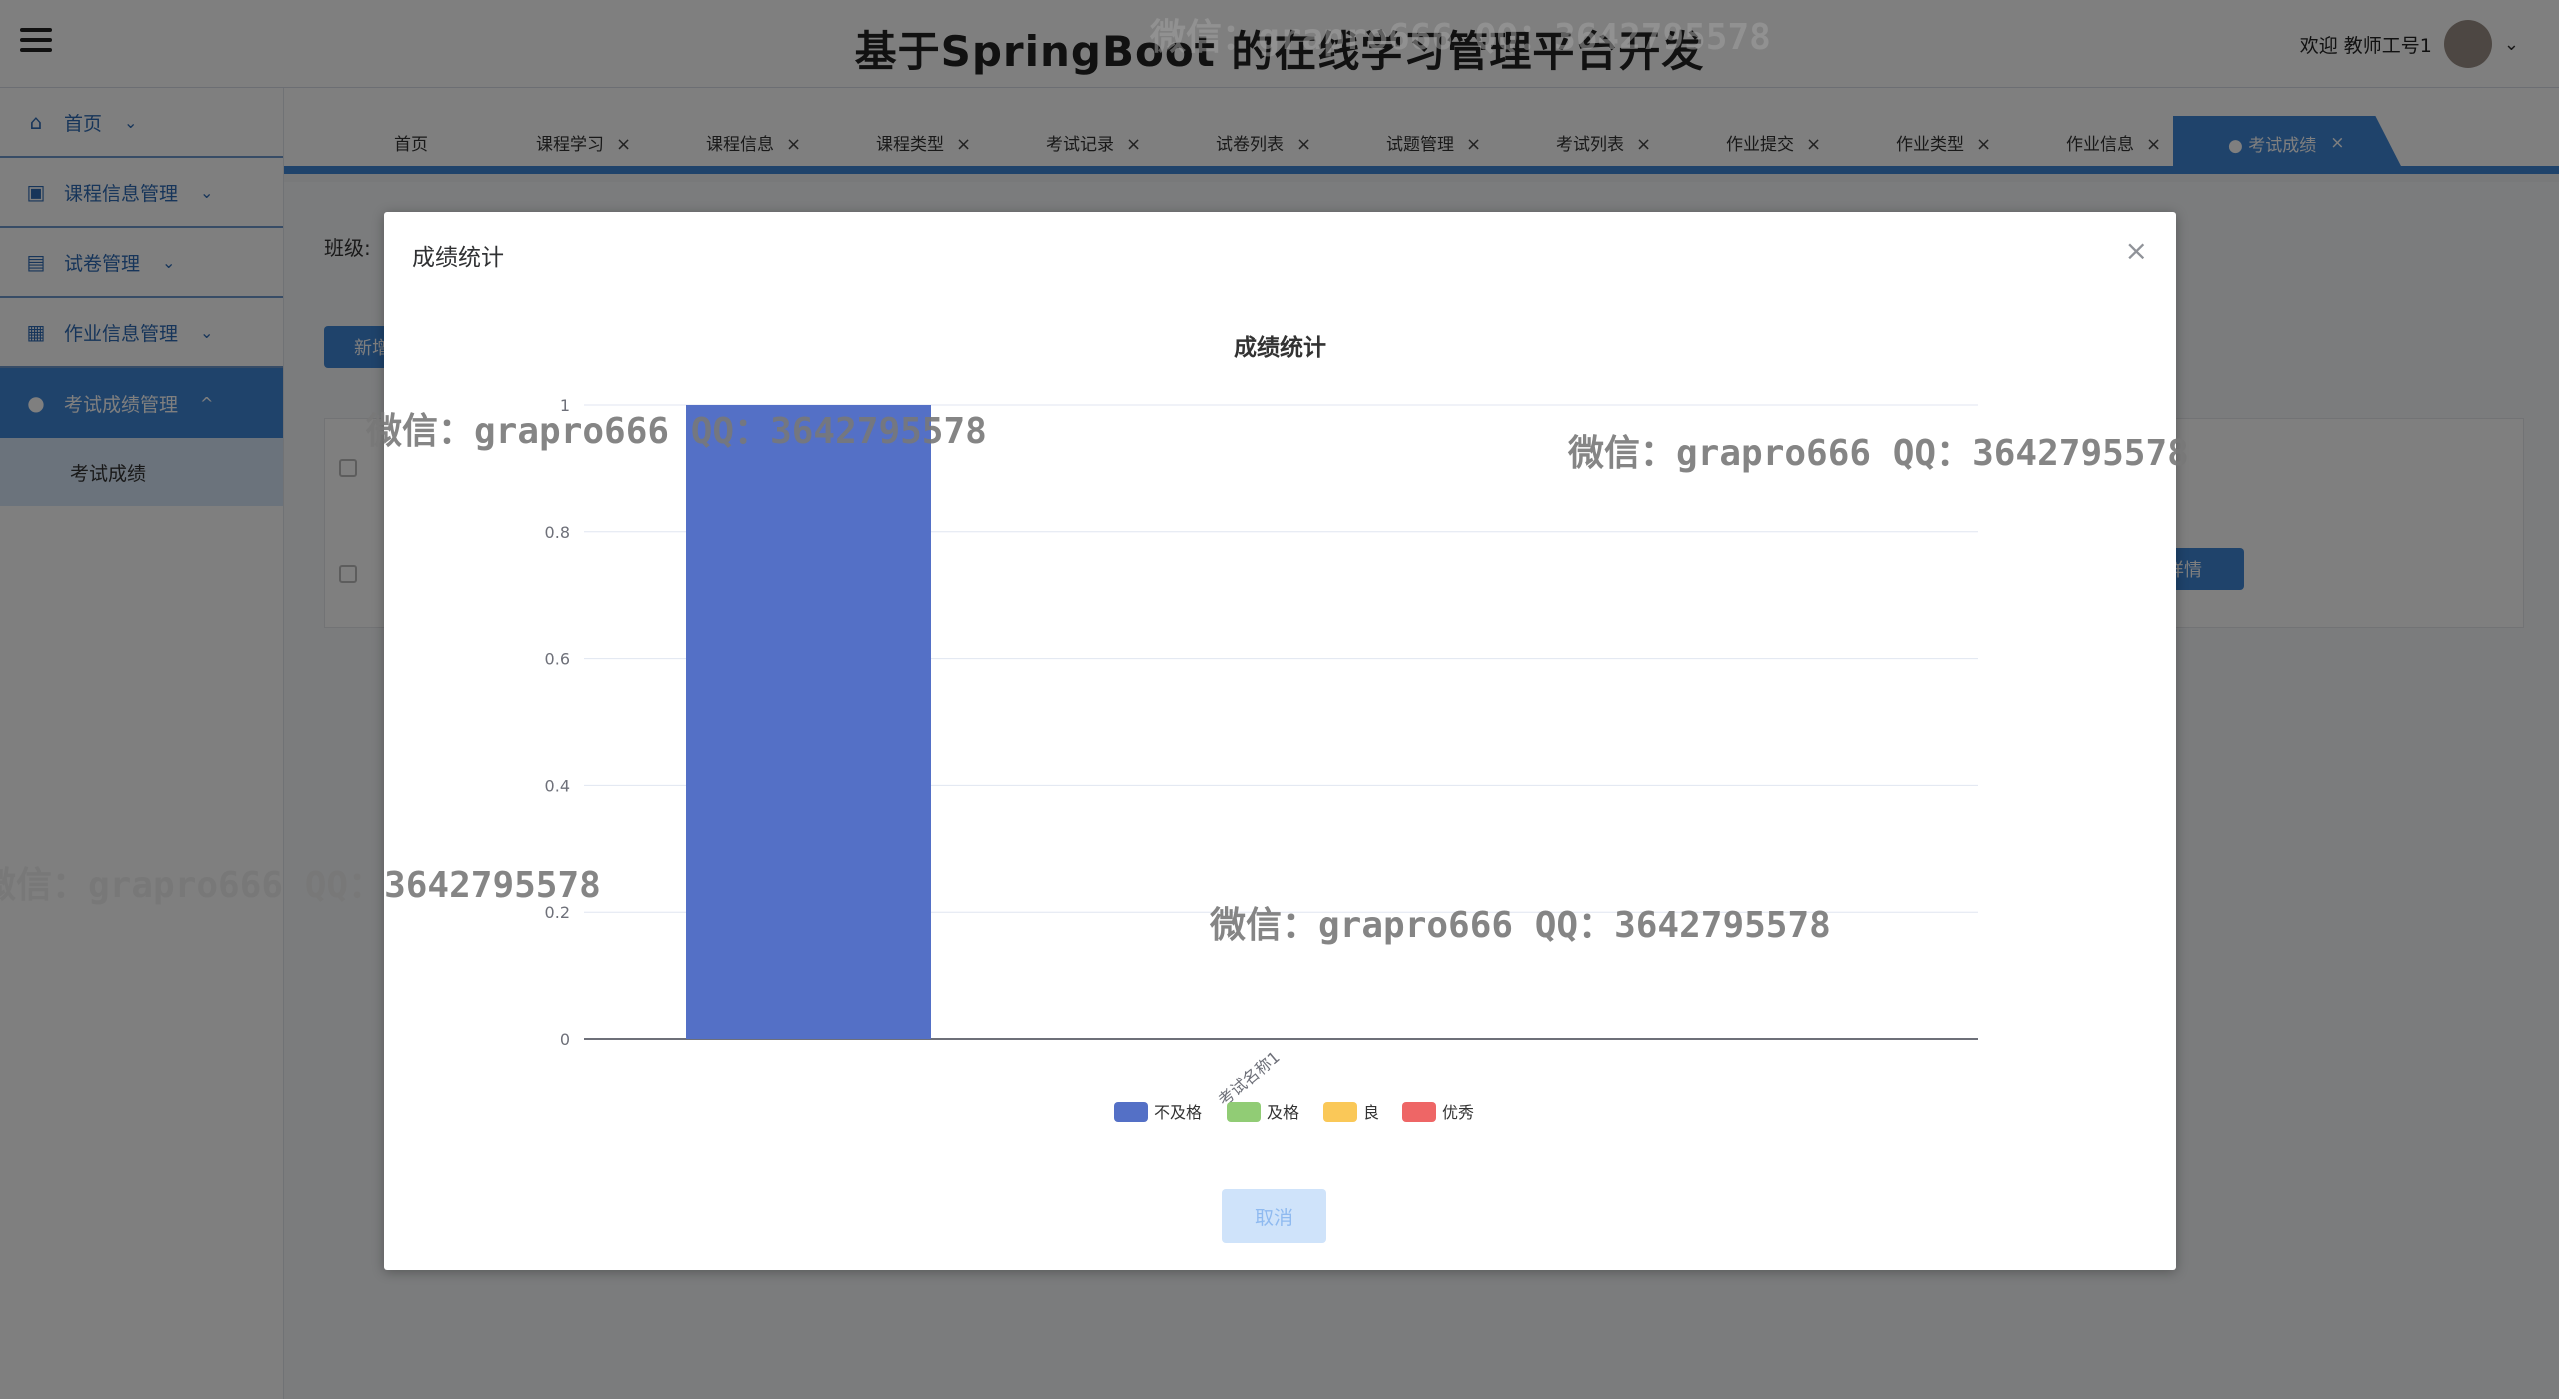  Describe the element at coordinates (458, 258) in the screenshot. I see `dialog-title: 成绩统计` at that location.